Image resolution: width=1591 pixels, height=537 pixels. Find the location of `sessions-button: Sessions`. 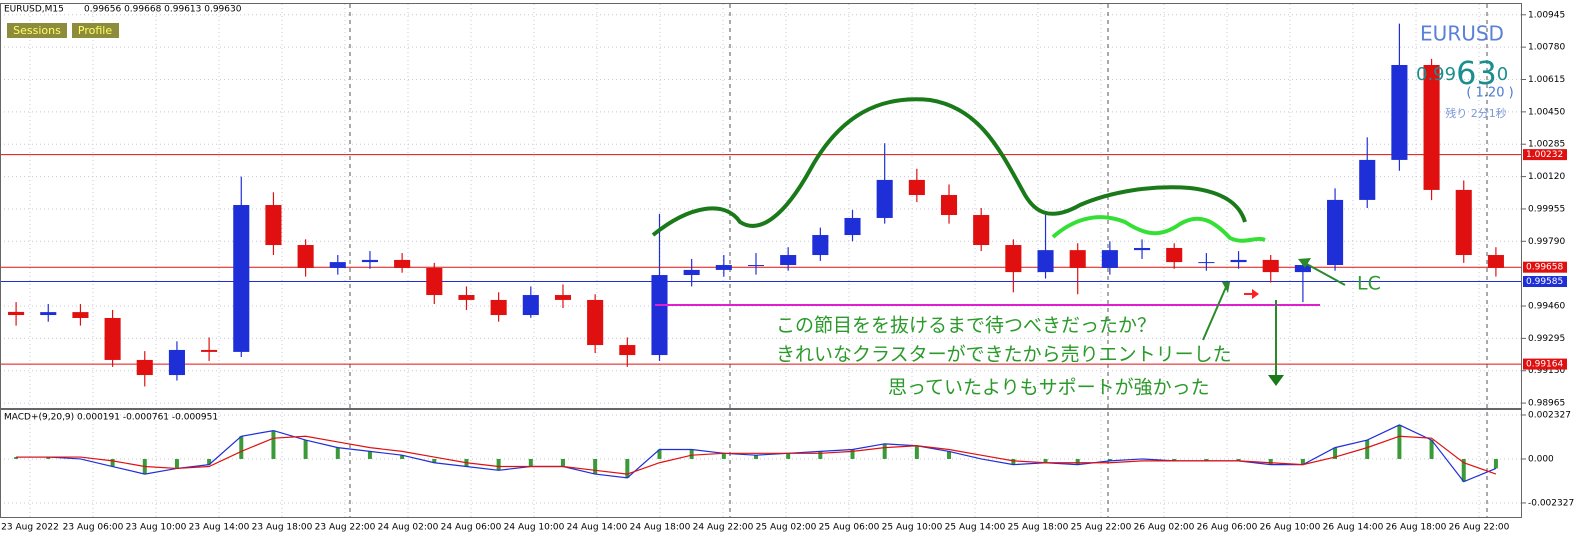

sessions-button: Sessions is located at coordinates (37, 30).